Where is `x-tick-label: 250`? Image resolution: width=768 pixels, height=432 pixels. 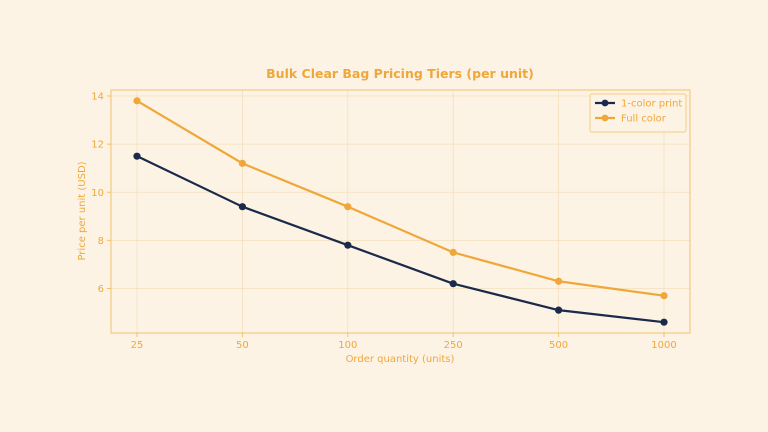
x-tick-label: 250 is located at coordinates (453, 345).